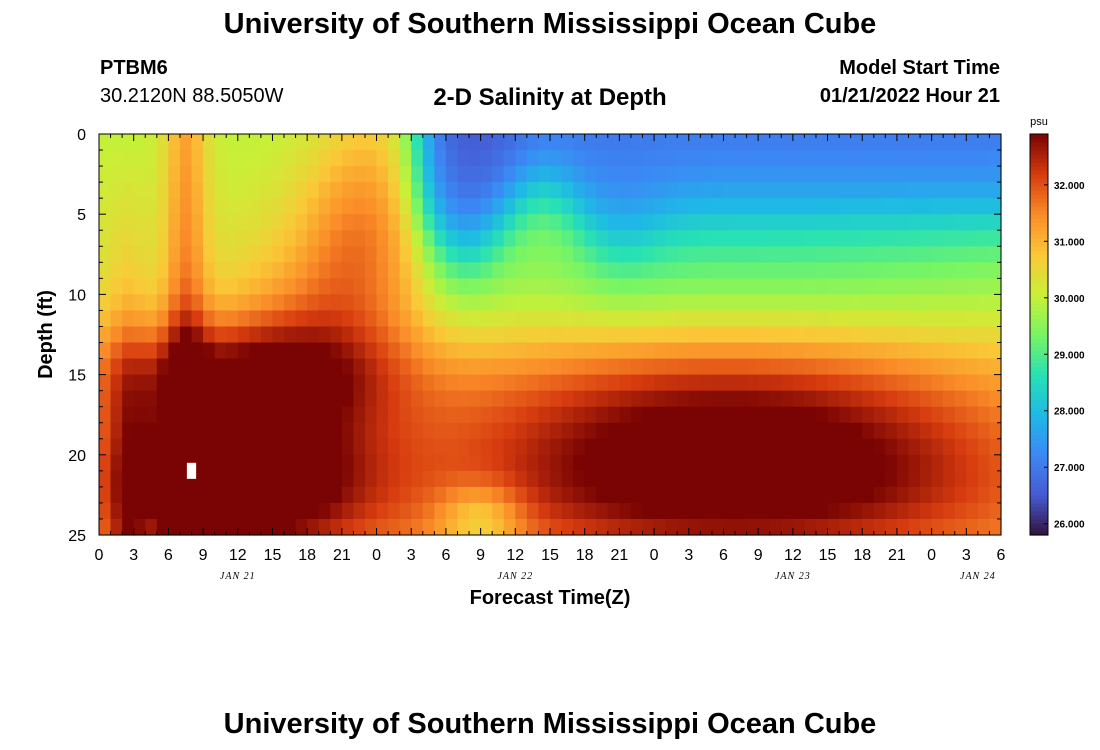 The width and height of the screenshot is (1100, 750). I want to click on y-tick-label: 5, so click(81, 215).